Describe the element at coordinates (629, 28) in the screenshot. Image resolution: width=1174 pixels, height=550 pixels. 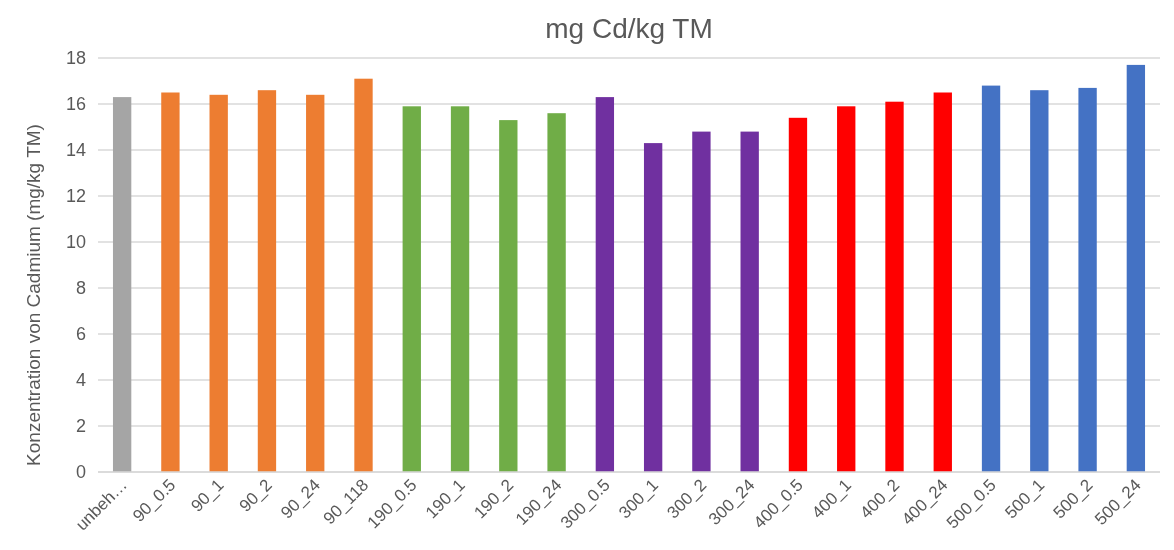
I see `chart-title: mg Cd/kg TM` at that location.